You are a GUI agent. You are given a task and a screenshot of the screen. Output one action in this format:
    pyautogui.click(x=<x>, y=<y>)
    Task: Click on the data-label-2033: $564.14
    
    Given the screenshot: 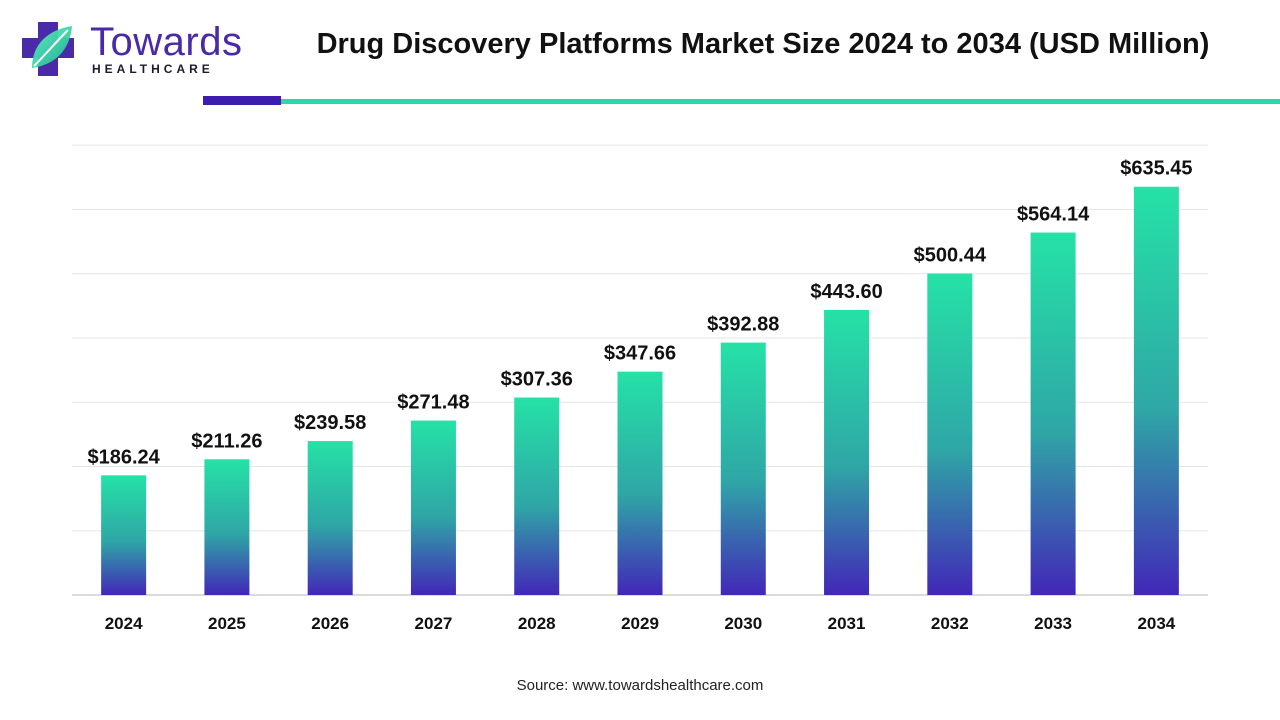 What is the action you would take?
    pyautogui.click(x=1053, y=215)
    